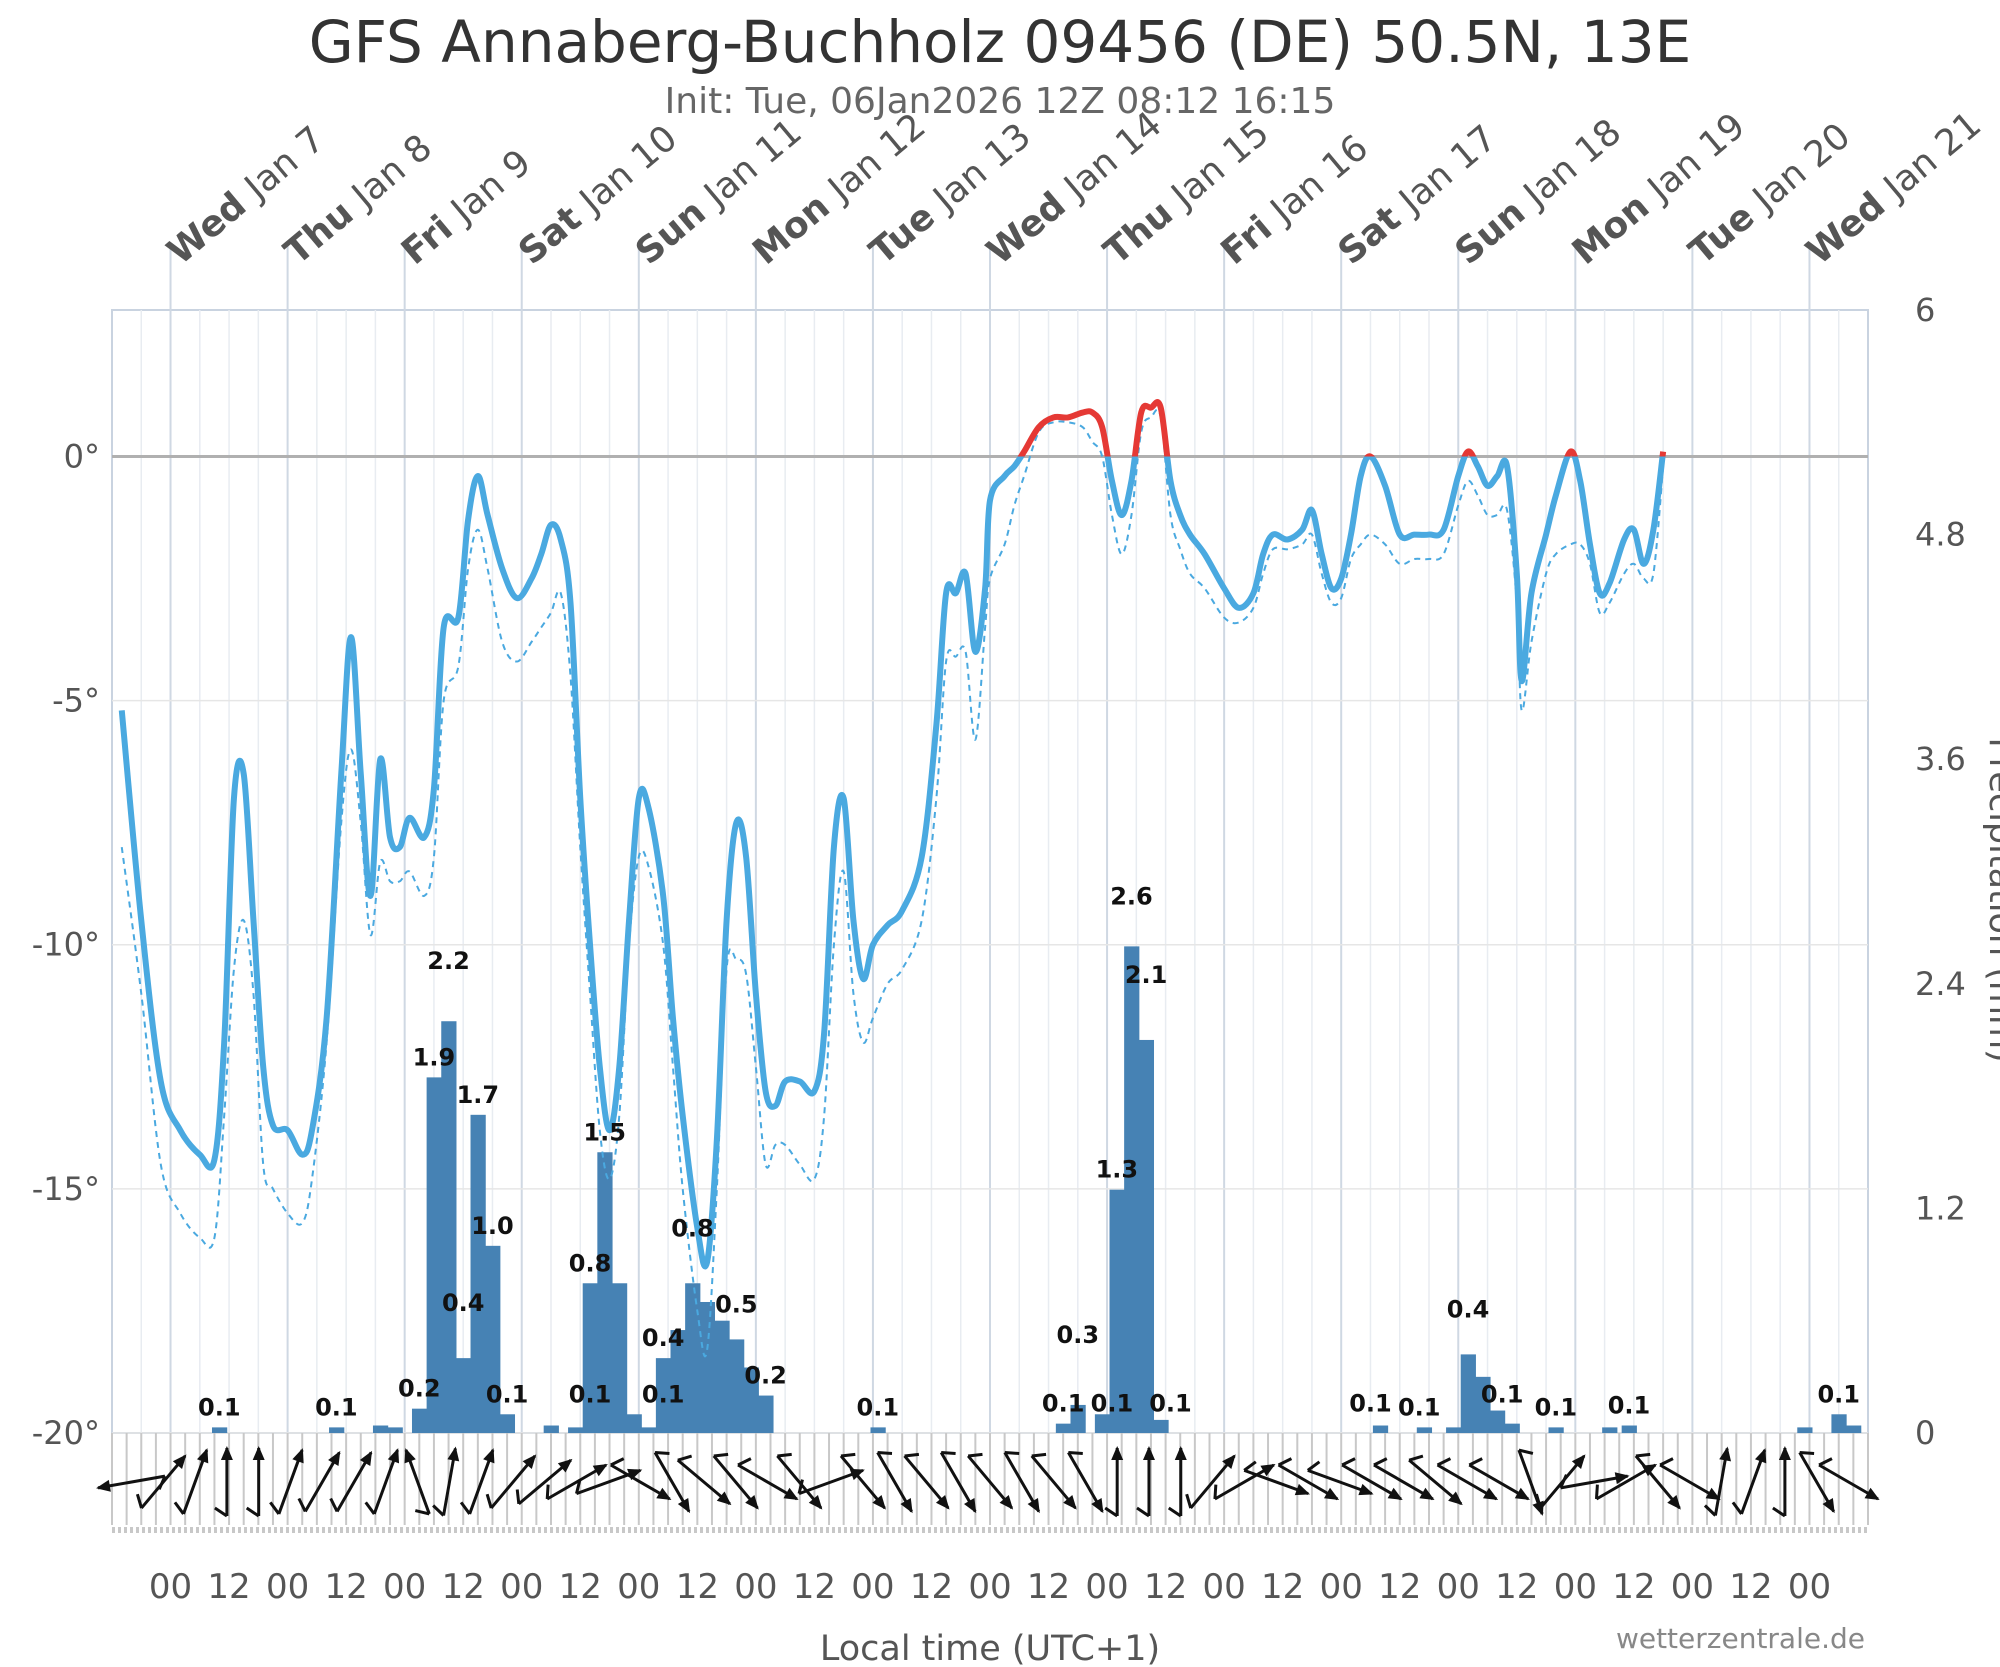  I want to click on precip-label: 0.8, so click(692, 1228).